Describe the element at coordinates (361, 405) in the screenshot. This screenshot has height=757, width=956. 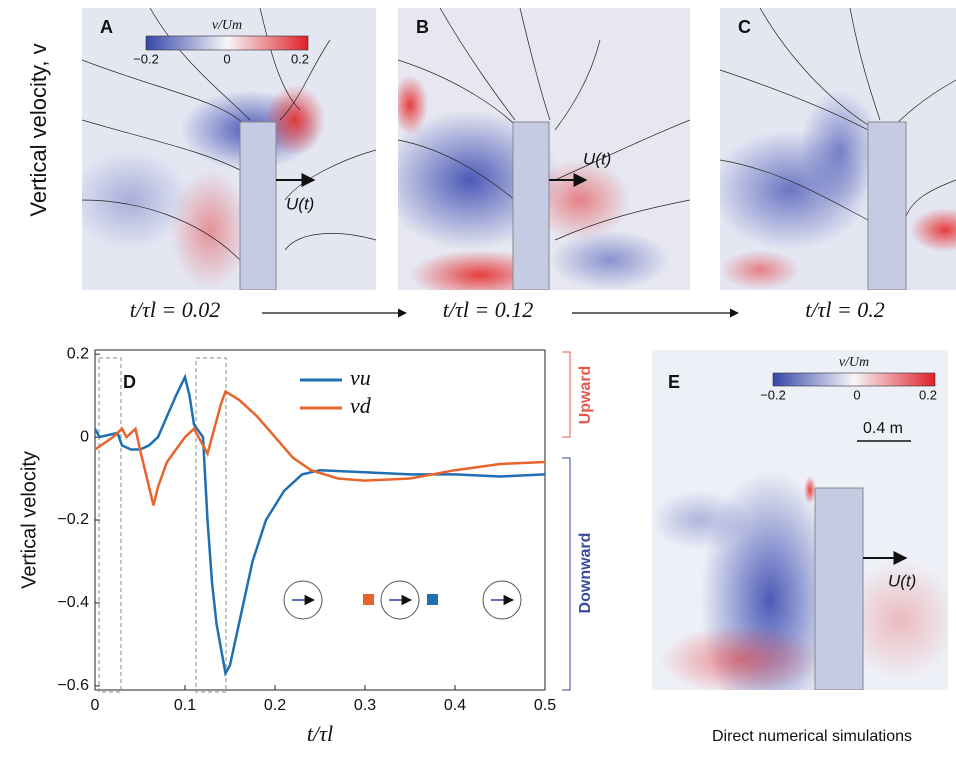
I see `legend-label: vd` at that location.